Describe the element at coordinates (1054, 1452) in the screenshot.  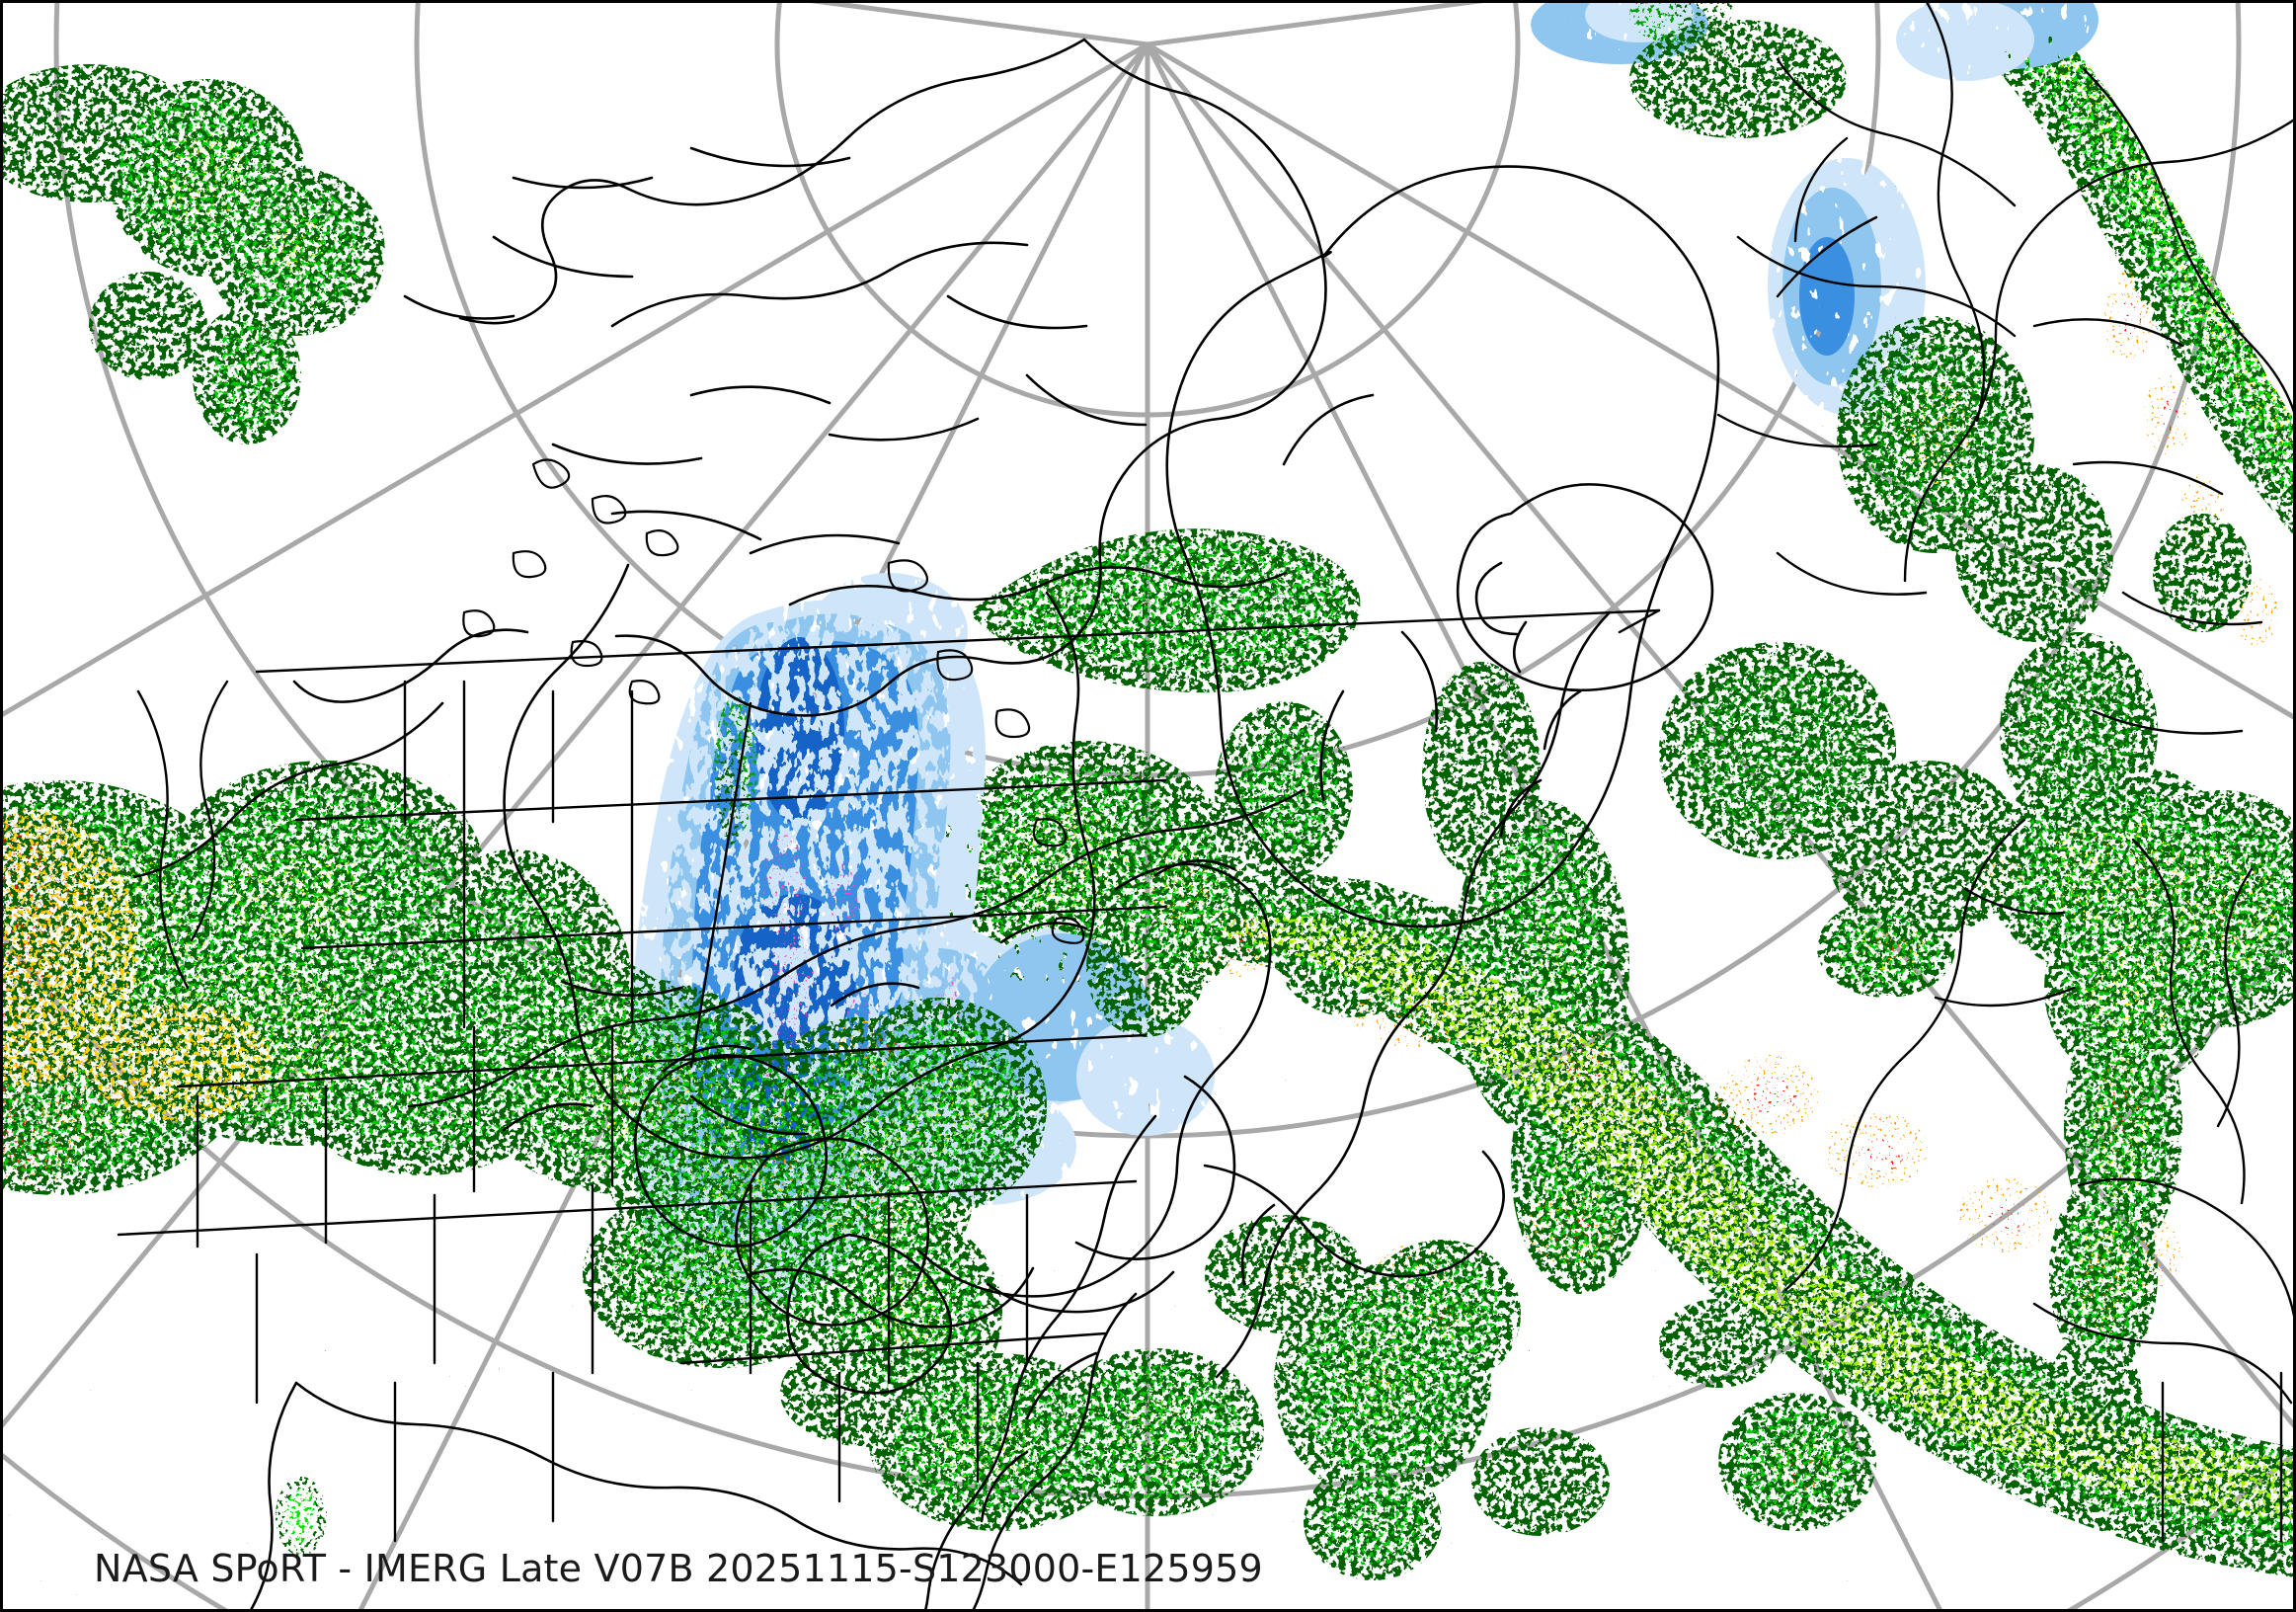
I see `coastline-us-east` at that location.